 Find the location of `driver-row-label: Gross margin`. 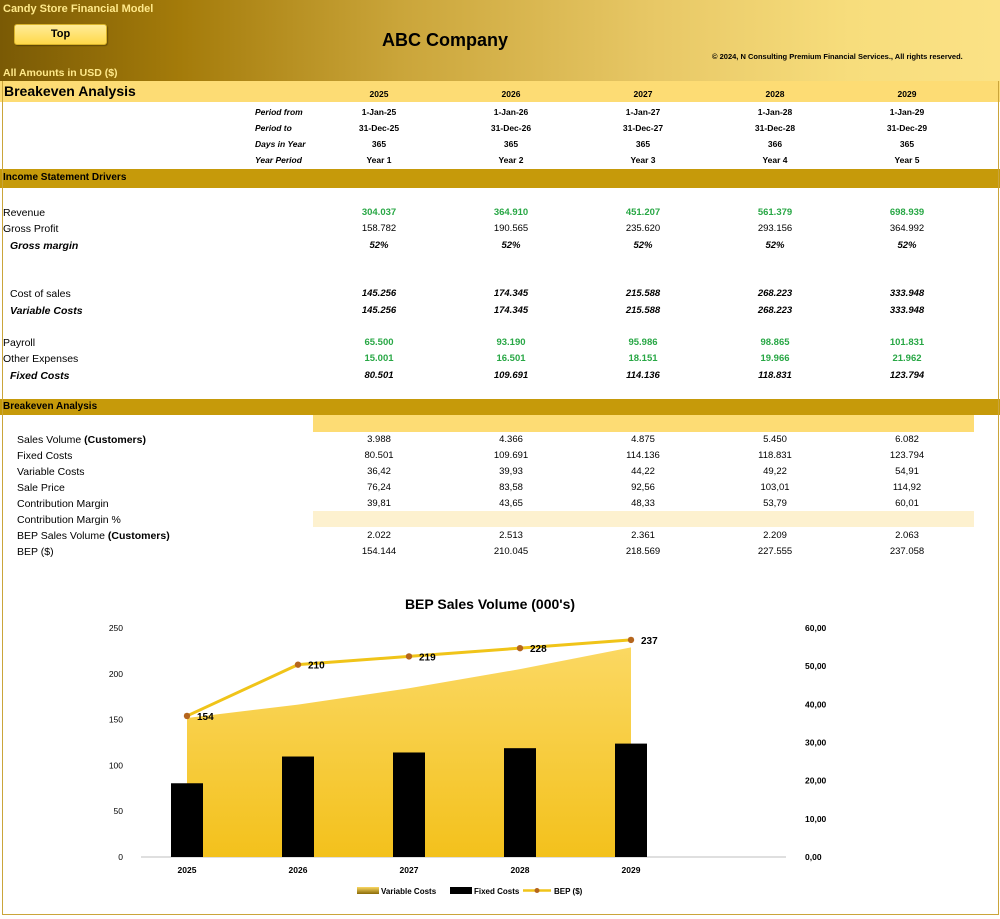

driver-row-label: Gross margin is located at coordinates (44, 246).